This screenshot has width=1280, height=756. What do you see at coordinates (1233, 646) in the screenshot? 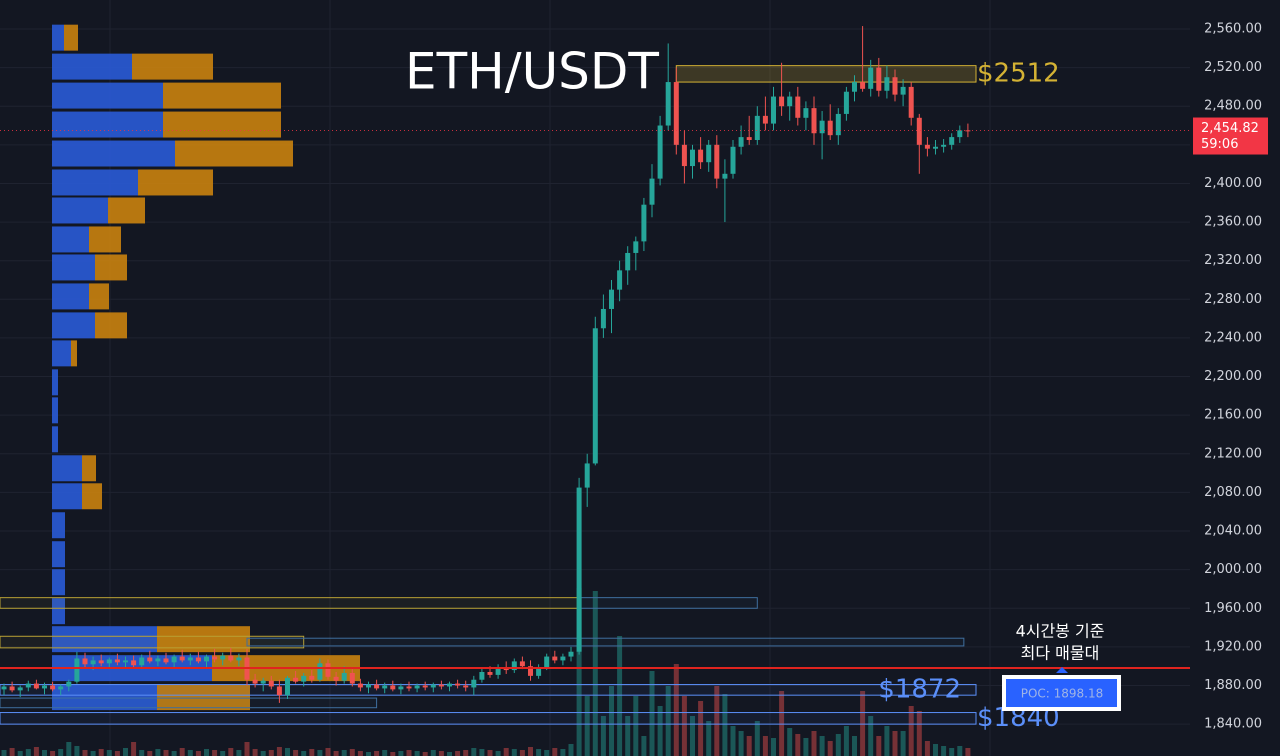
I see `y-tick-label: 1,920.00` at bounding box center [1233, 646].